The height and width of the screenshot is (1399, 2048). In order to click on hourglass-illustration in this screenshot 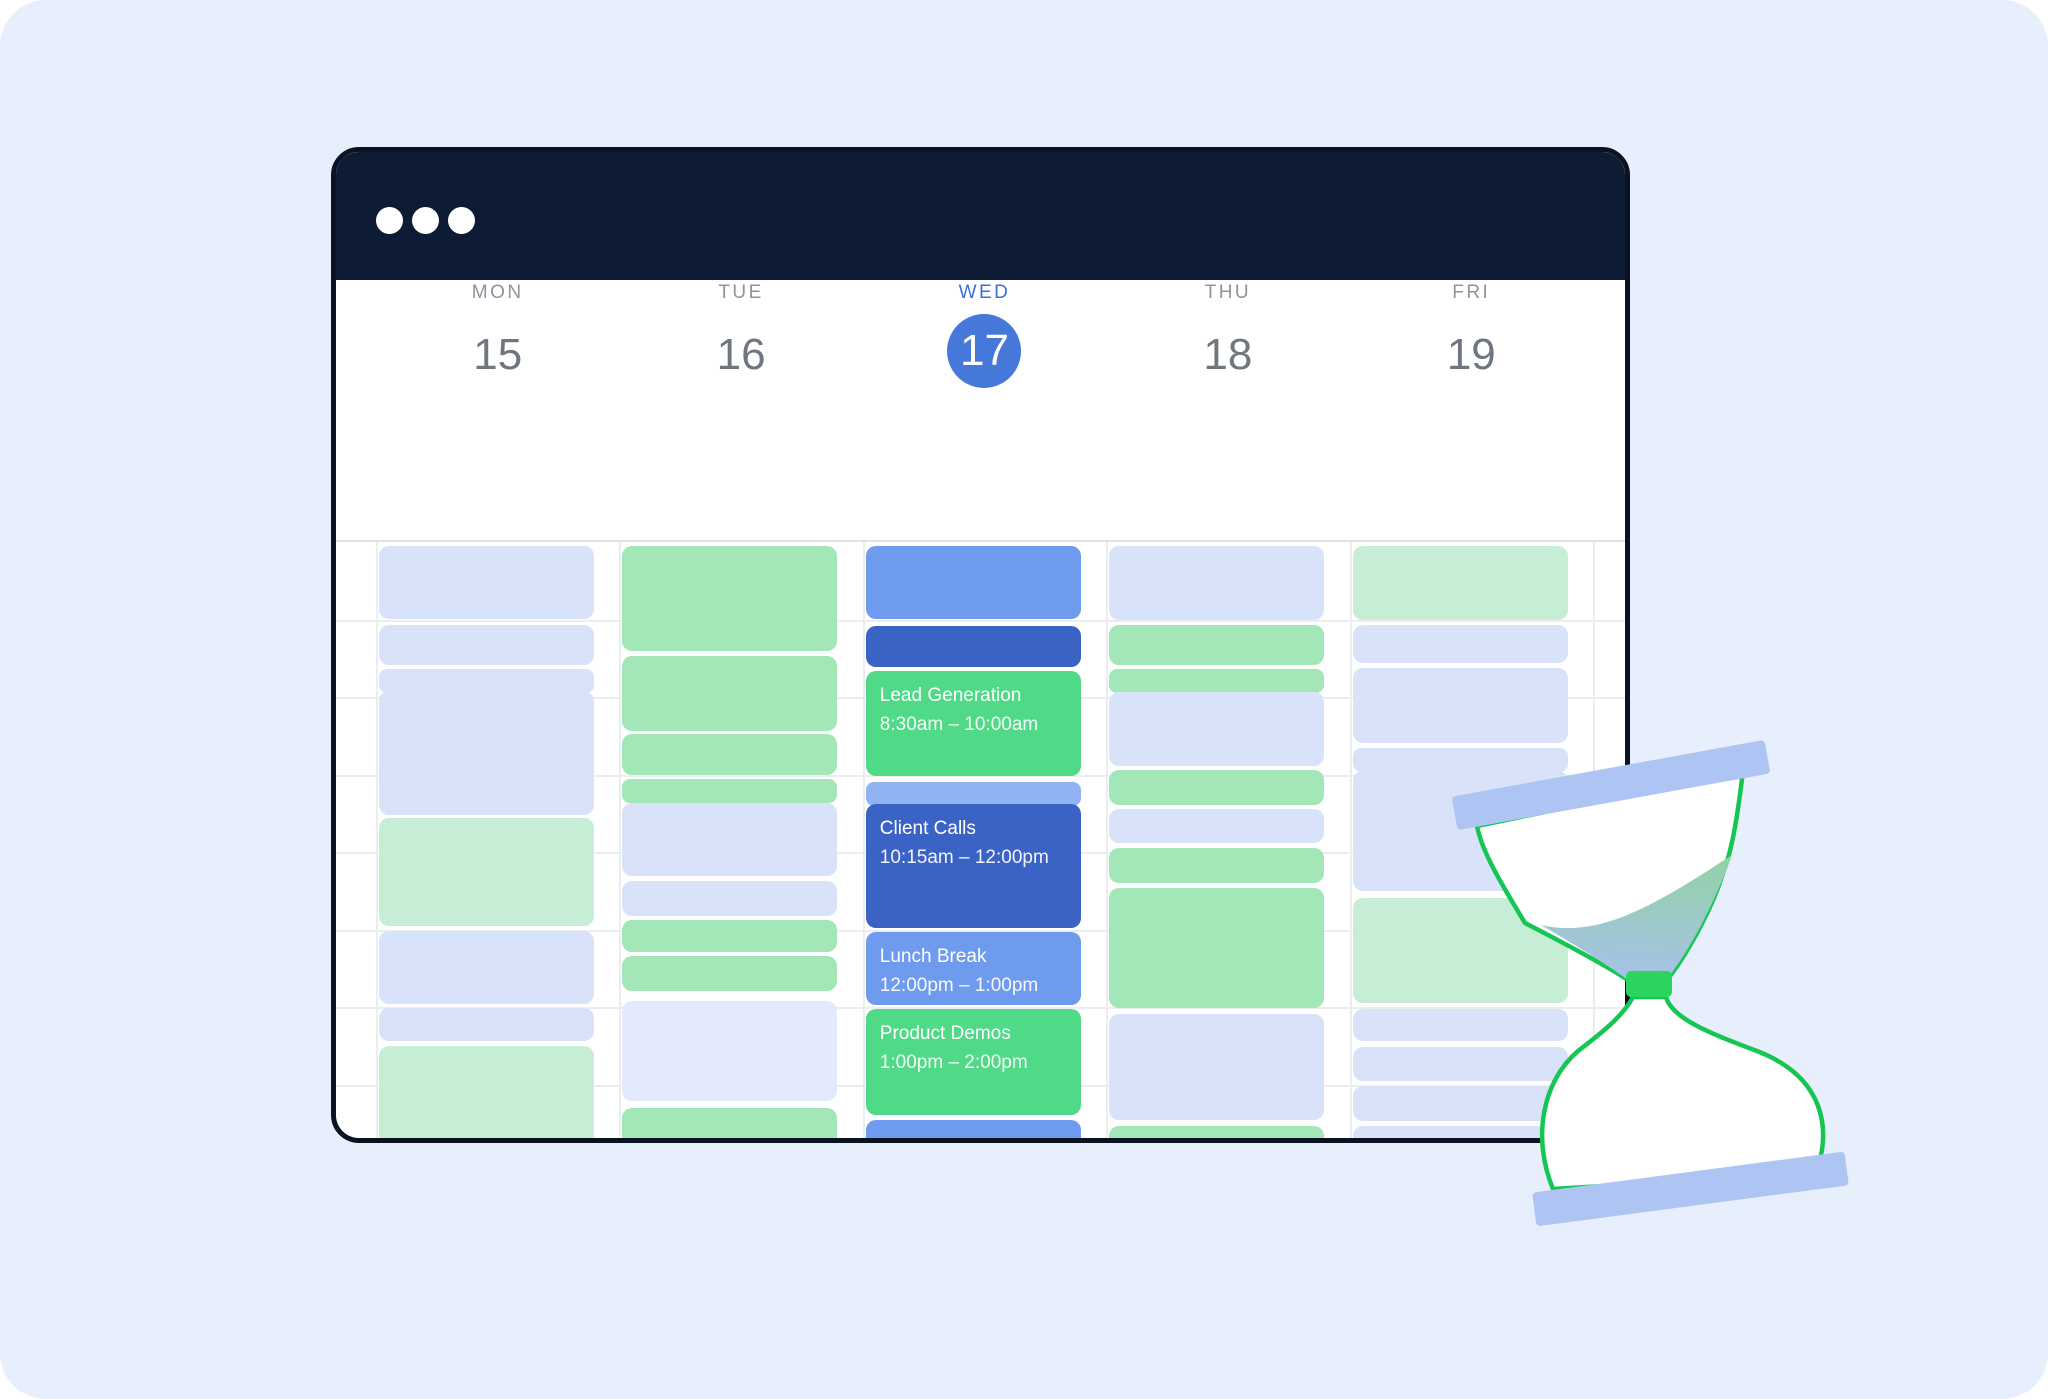, I will do `click(1650, 983)`.